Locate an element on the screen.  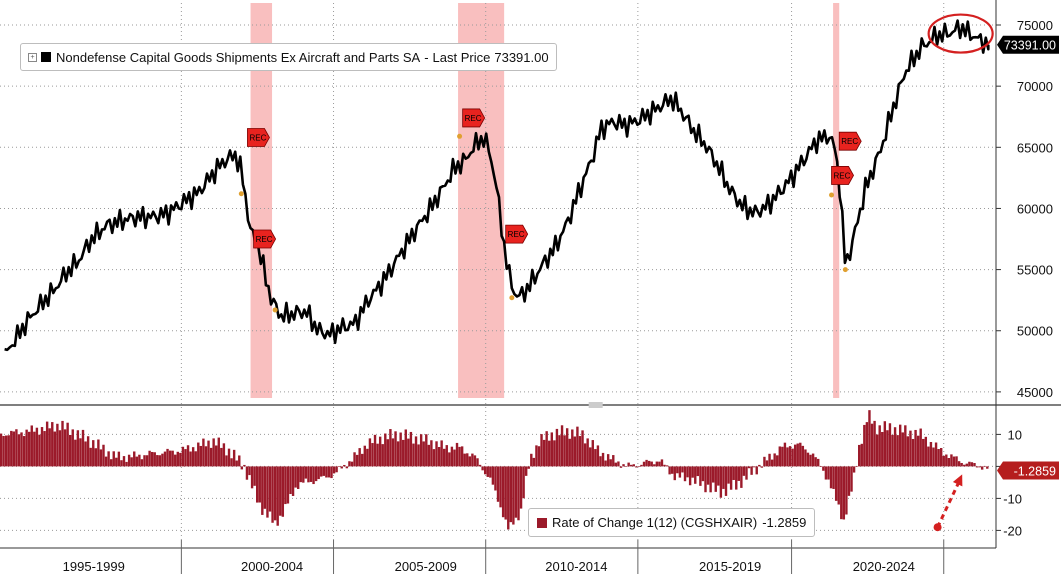
recession-band is located at coordinates (261, 200).